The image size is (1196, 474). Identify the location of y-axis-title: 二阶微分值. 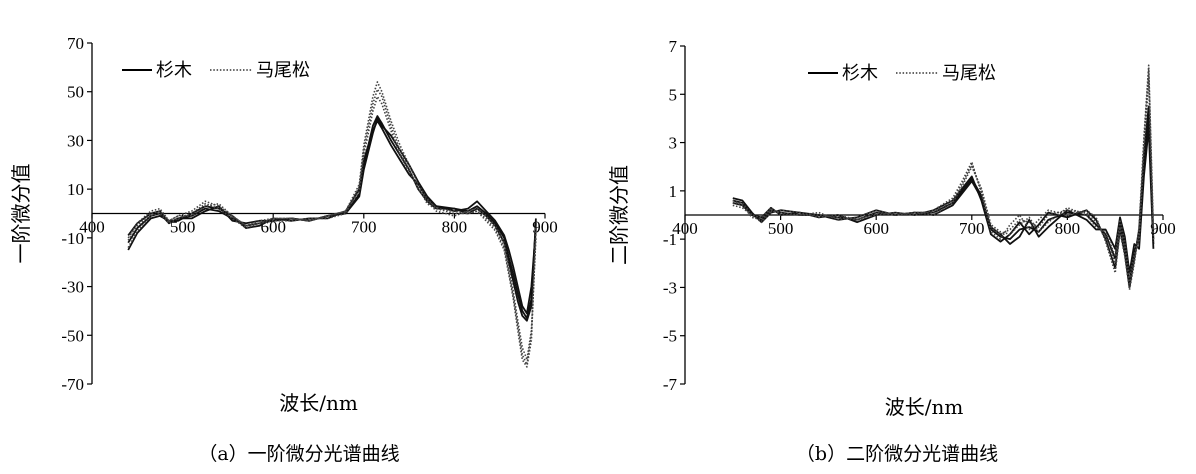
(619, 215).